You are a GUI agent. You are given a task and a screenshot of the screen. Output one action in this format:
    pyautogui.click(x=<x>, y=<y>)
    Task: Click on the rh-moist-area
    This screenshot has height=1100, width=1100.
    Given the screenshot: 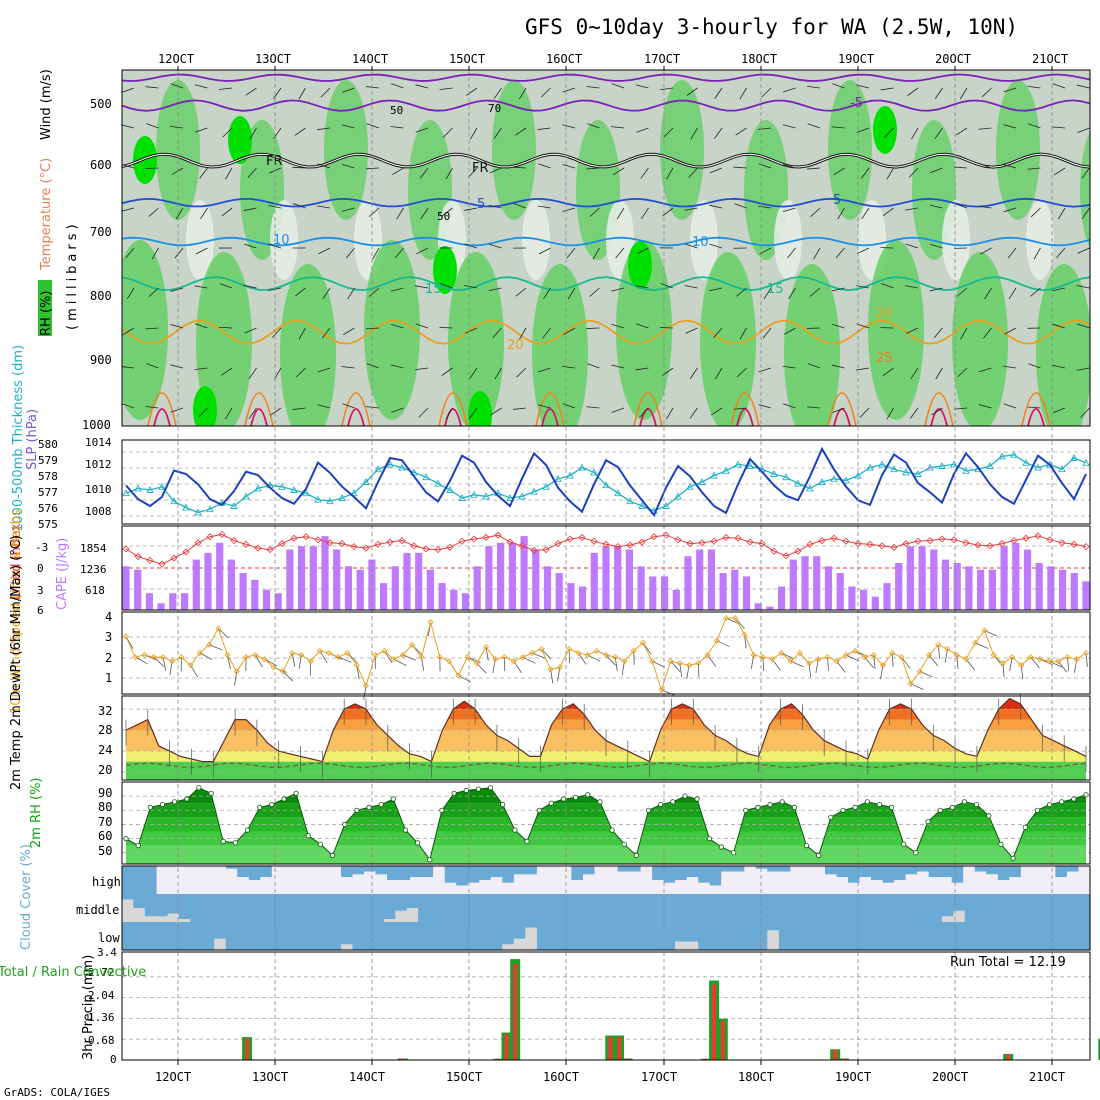 What is the action you would take?
    pyautogui.click(x=514, y=150)
    